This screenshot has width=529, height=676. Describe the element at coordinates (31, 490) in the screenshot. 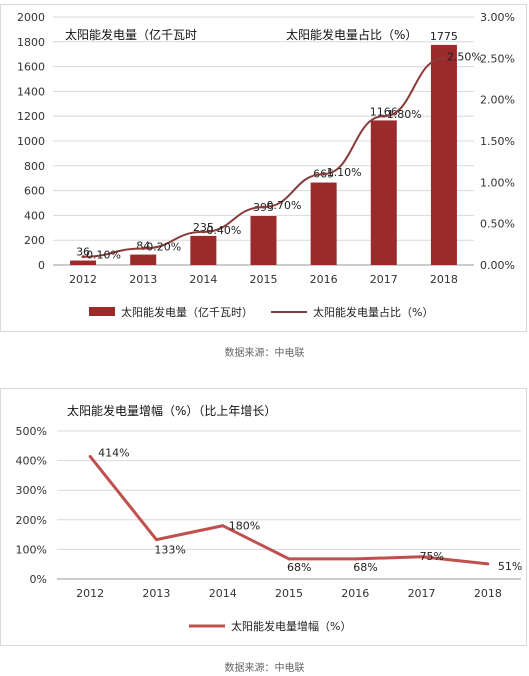

I see `y-tick-label: 300%` at that location.